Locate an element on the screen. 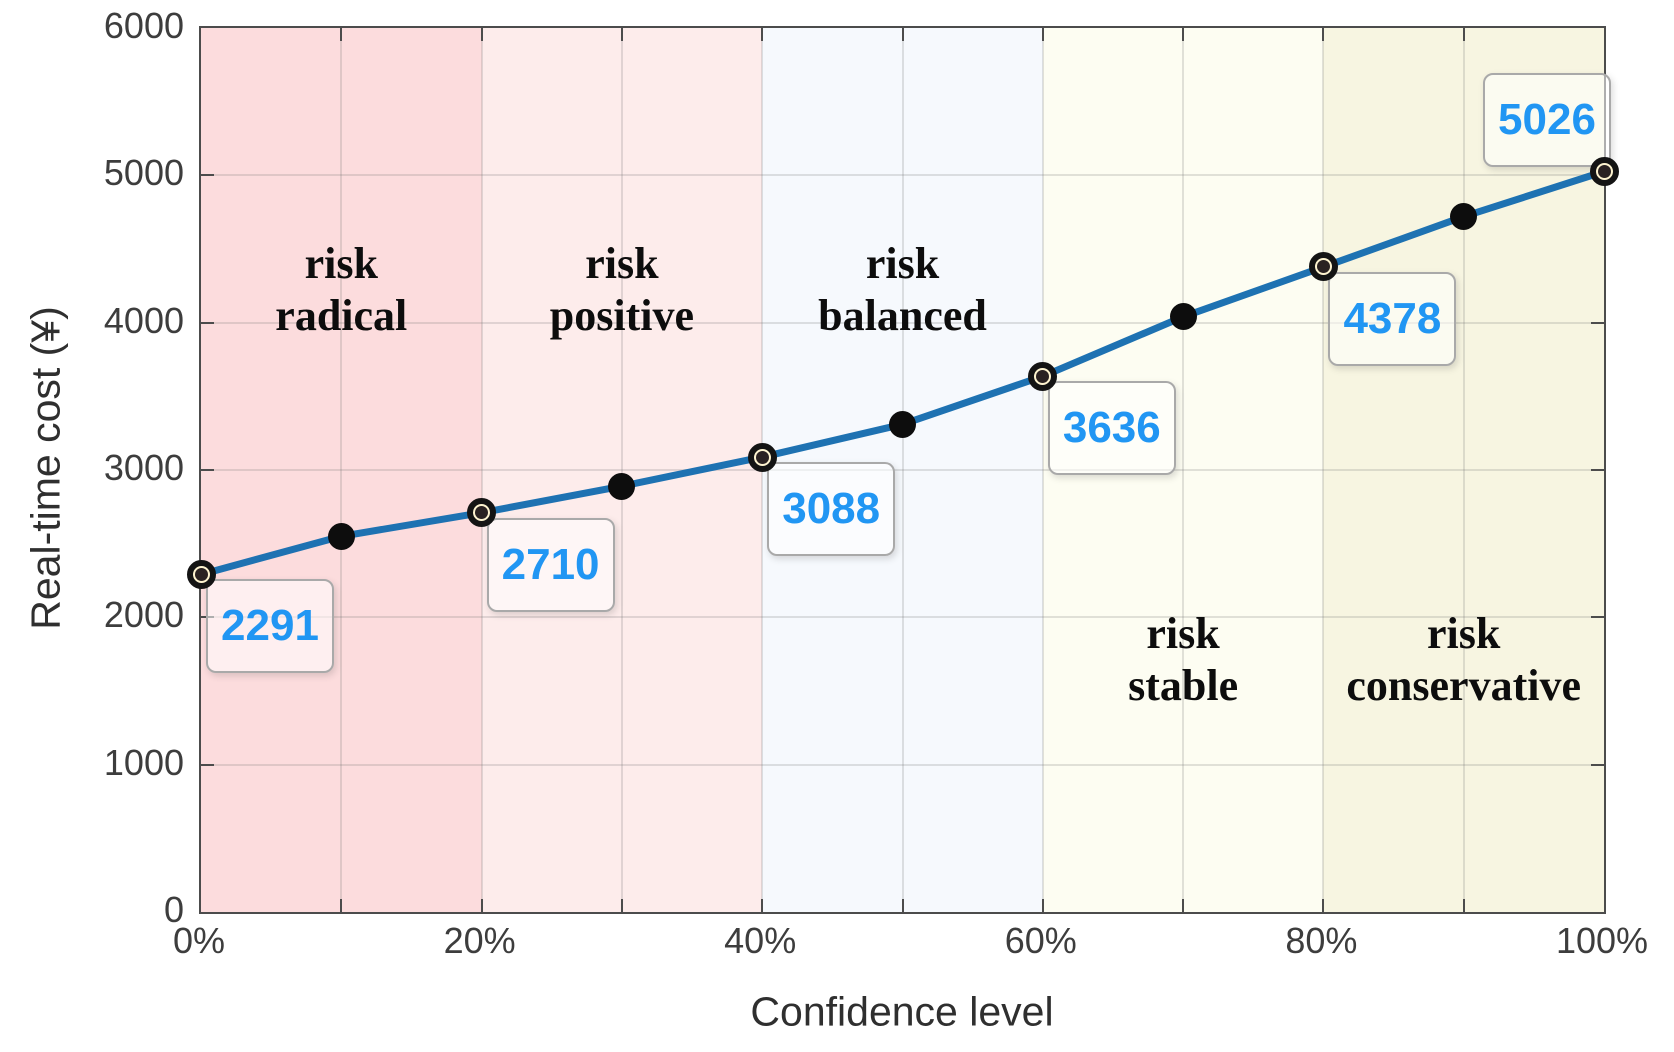  annotation-box: 2710 is located at coordinates (550, 564).